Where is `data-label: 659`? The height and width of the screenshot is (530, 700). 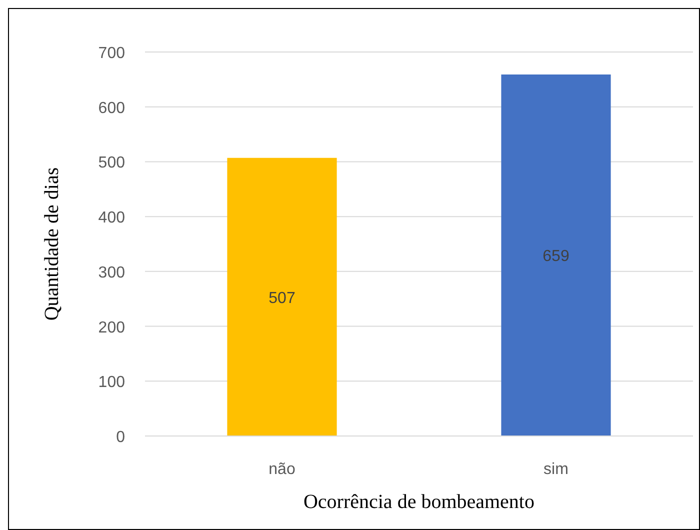
data-label: 659 is located at coordinates (556, 257).